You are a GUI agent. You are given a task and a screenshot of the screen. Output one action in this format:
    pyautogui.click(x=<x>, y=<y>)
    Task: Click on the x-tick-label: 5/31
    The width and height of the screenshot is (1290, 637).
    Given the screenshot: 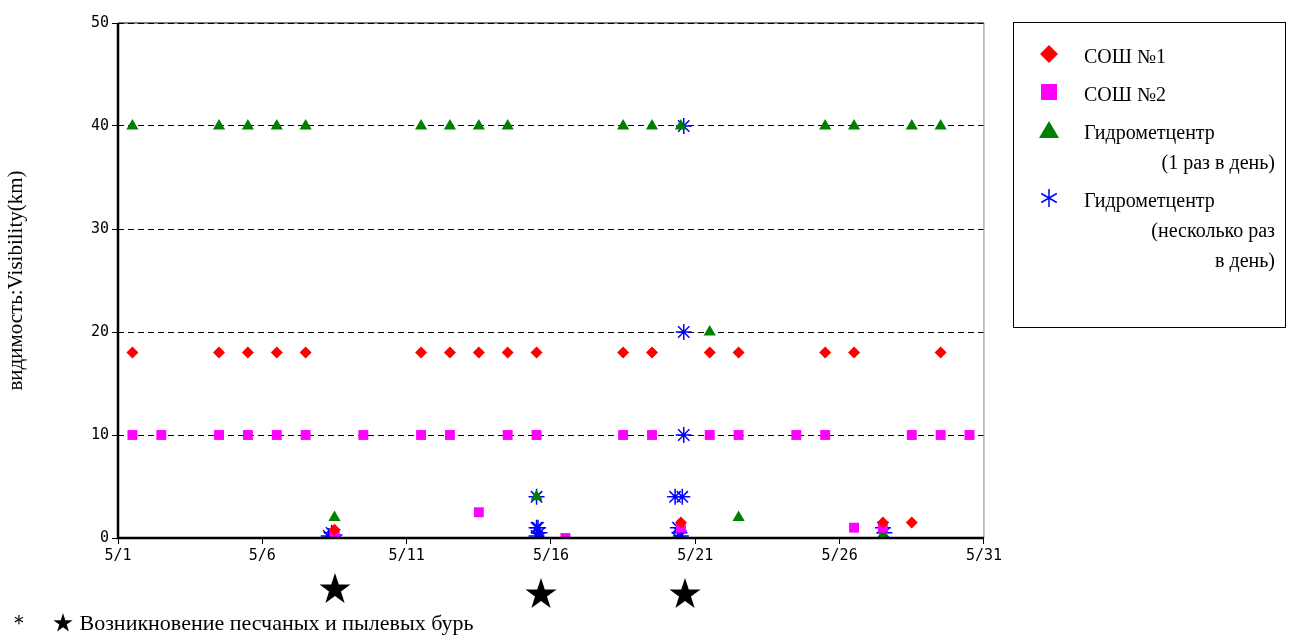 What is the action you would take?
    pyautogui.click(x=983, y=554)
    